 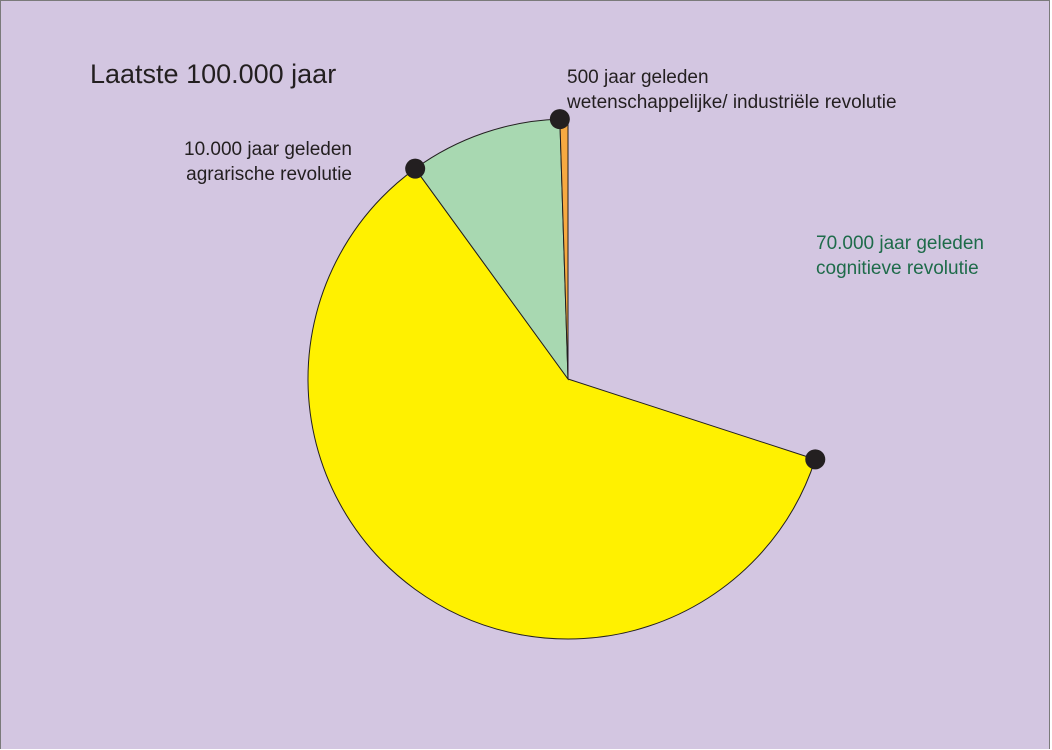 I want to click on label-scientific-years: 500 jaar geleden, so click(x=638, y=77).